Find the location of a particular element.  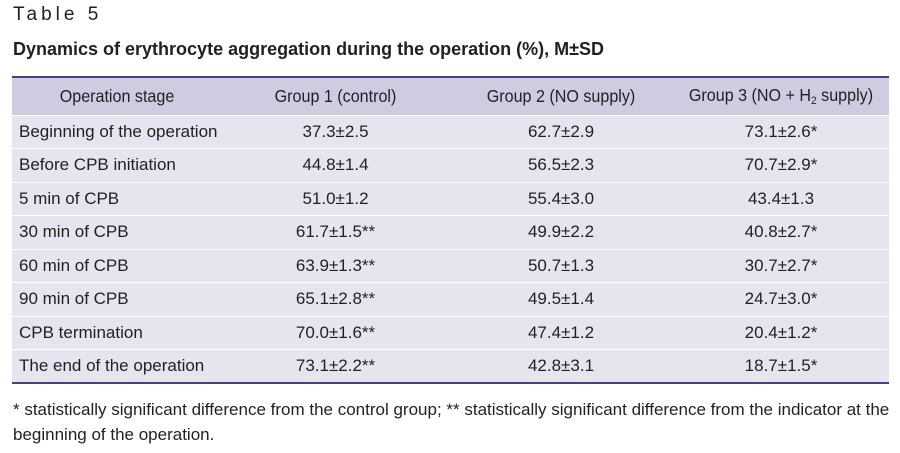

group-3-cell: 43.4±1.3 is located at coordinates (781, 199).